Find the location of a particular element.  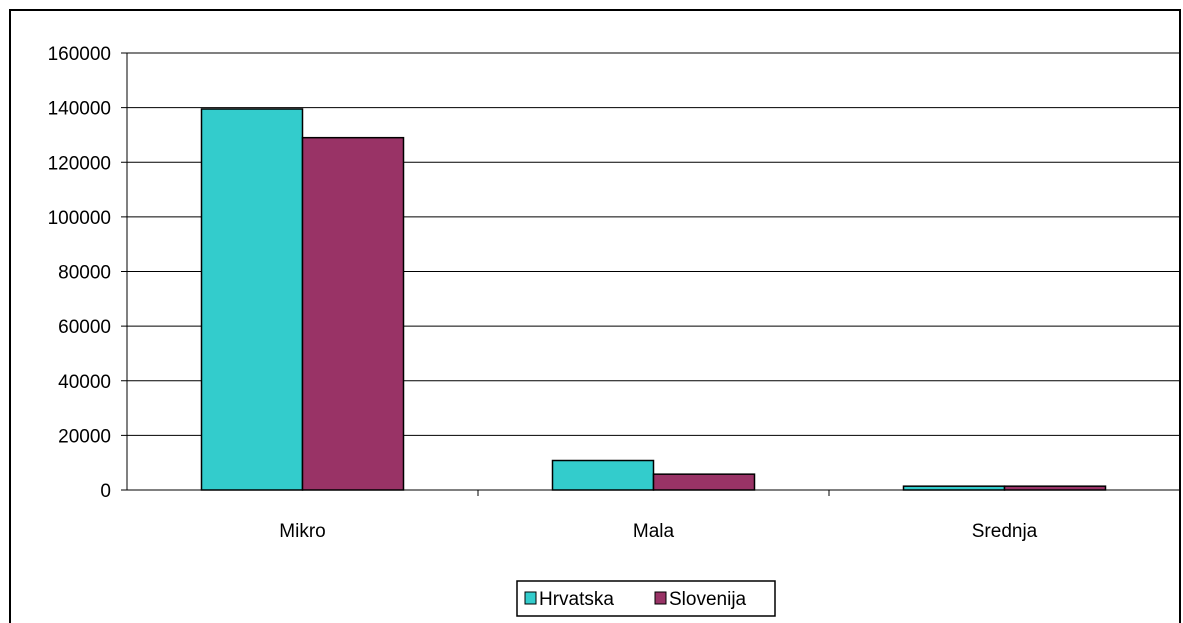

x-axis-labels: Mikro Mala Srednja is located at coordinates (658, 531).